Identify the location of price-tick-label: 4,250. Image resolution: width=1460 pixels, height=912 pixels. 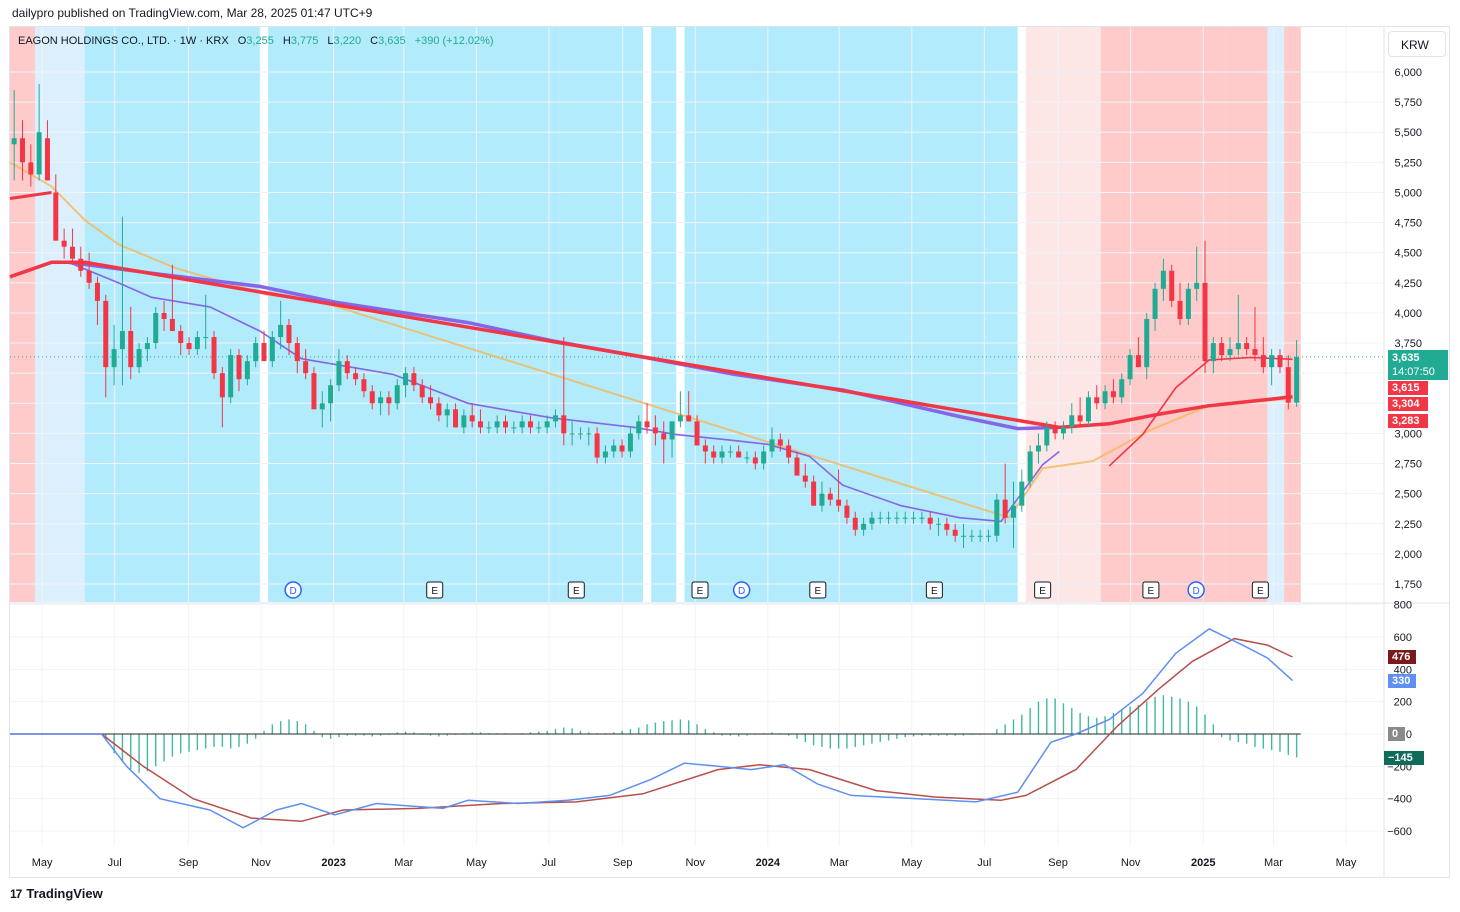
(1408, 284).